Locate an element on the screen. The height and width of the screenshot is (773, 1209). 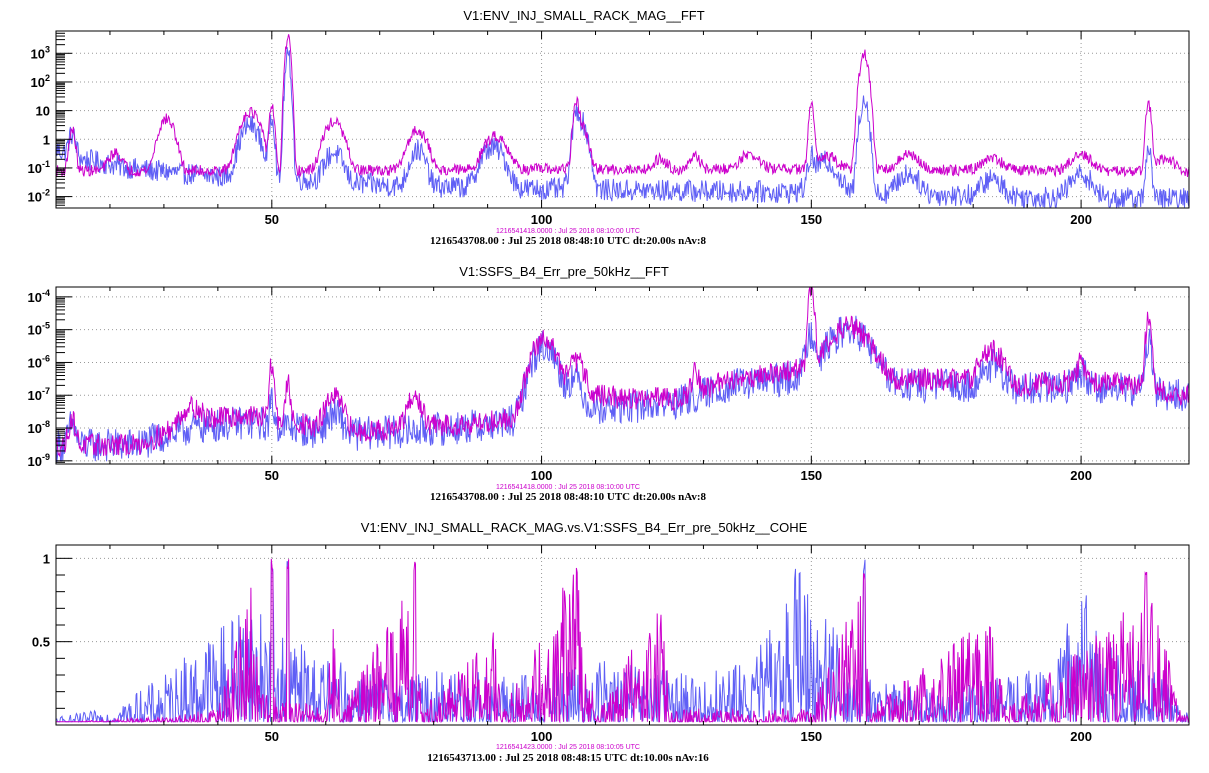
y-tick-label: 10⁻⁹ is located at coordinates (39, 460).